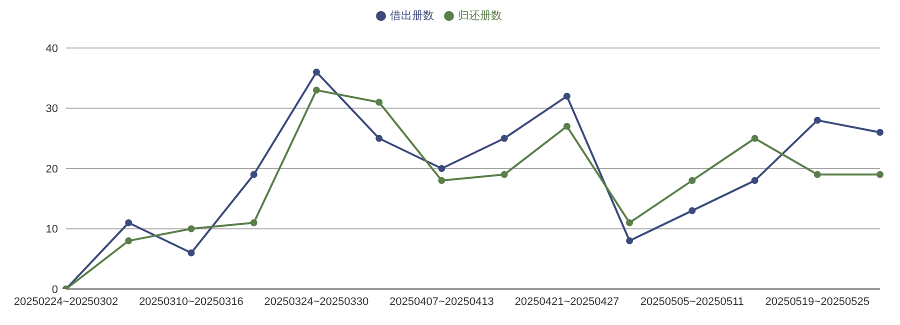 This screenshot has height=325, width=900. I want to click on legend-label: 借出册数, so click(412, 16).